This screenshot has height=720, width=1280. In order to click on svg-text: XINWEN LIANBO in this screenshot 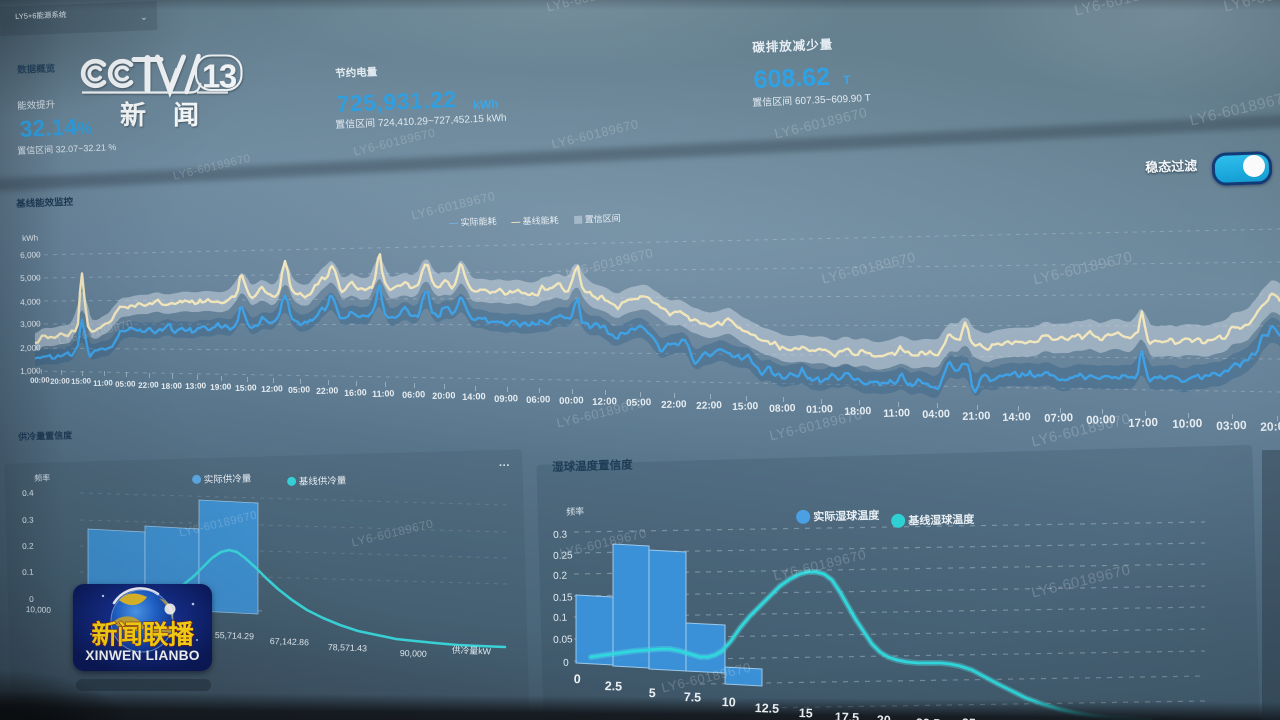, I will do `click(142, 655)`.